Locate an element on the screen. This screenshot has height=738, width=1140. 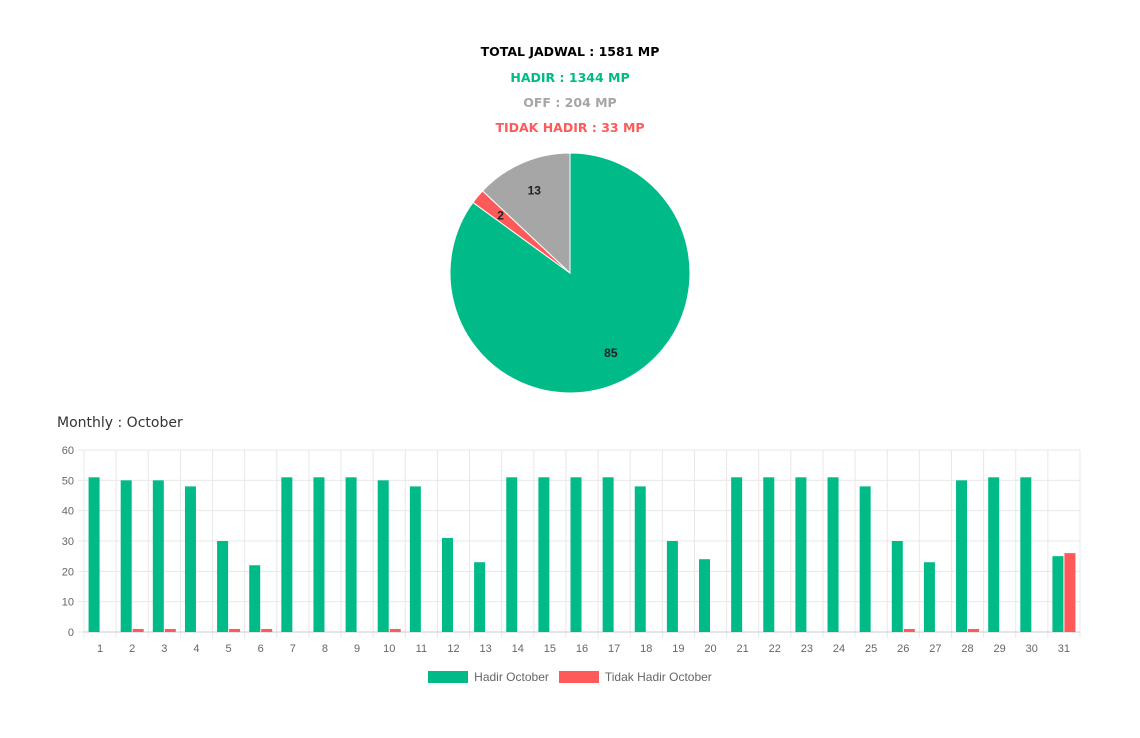
x-tick-label: 24 is located at coordinates (839, 649).